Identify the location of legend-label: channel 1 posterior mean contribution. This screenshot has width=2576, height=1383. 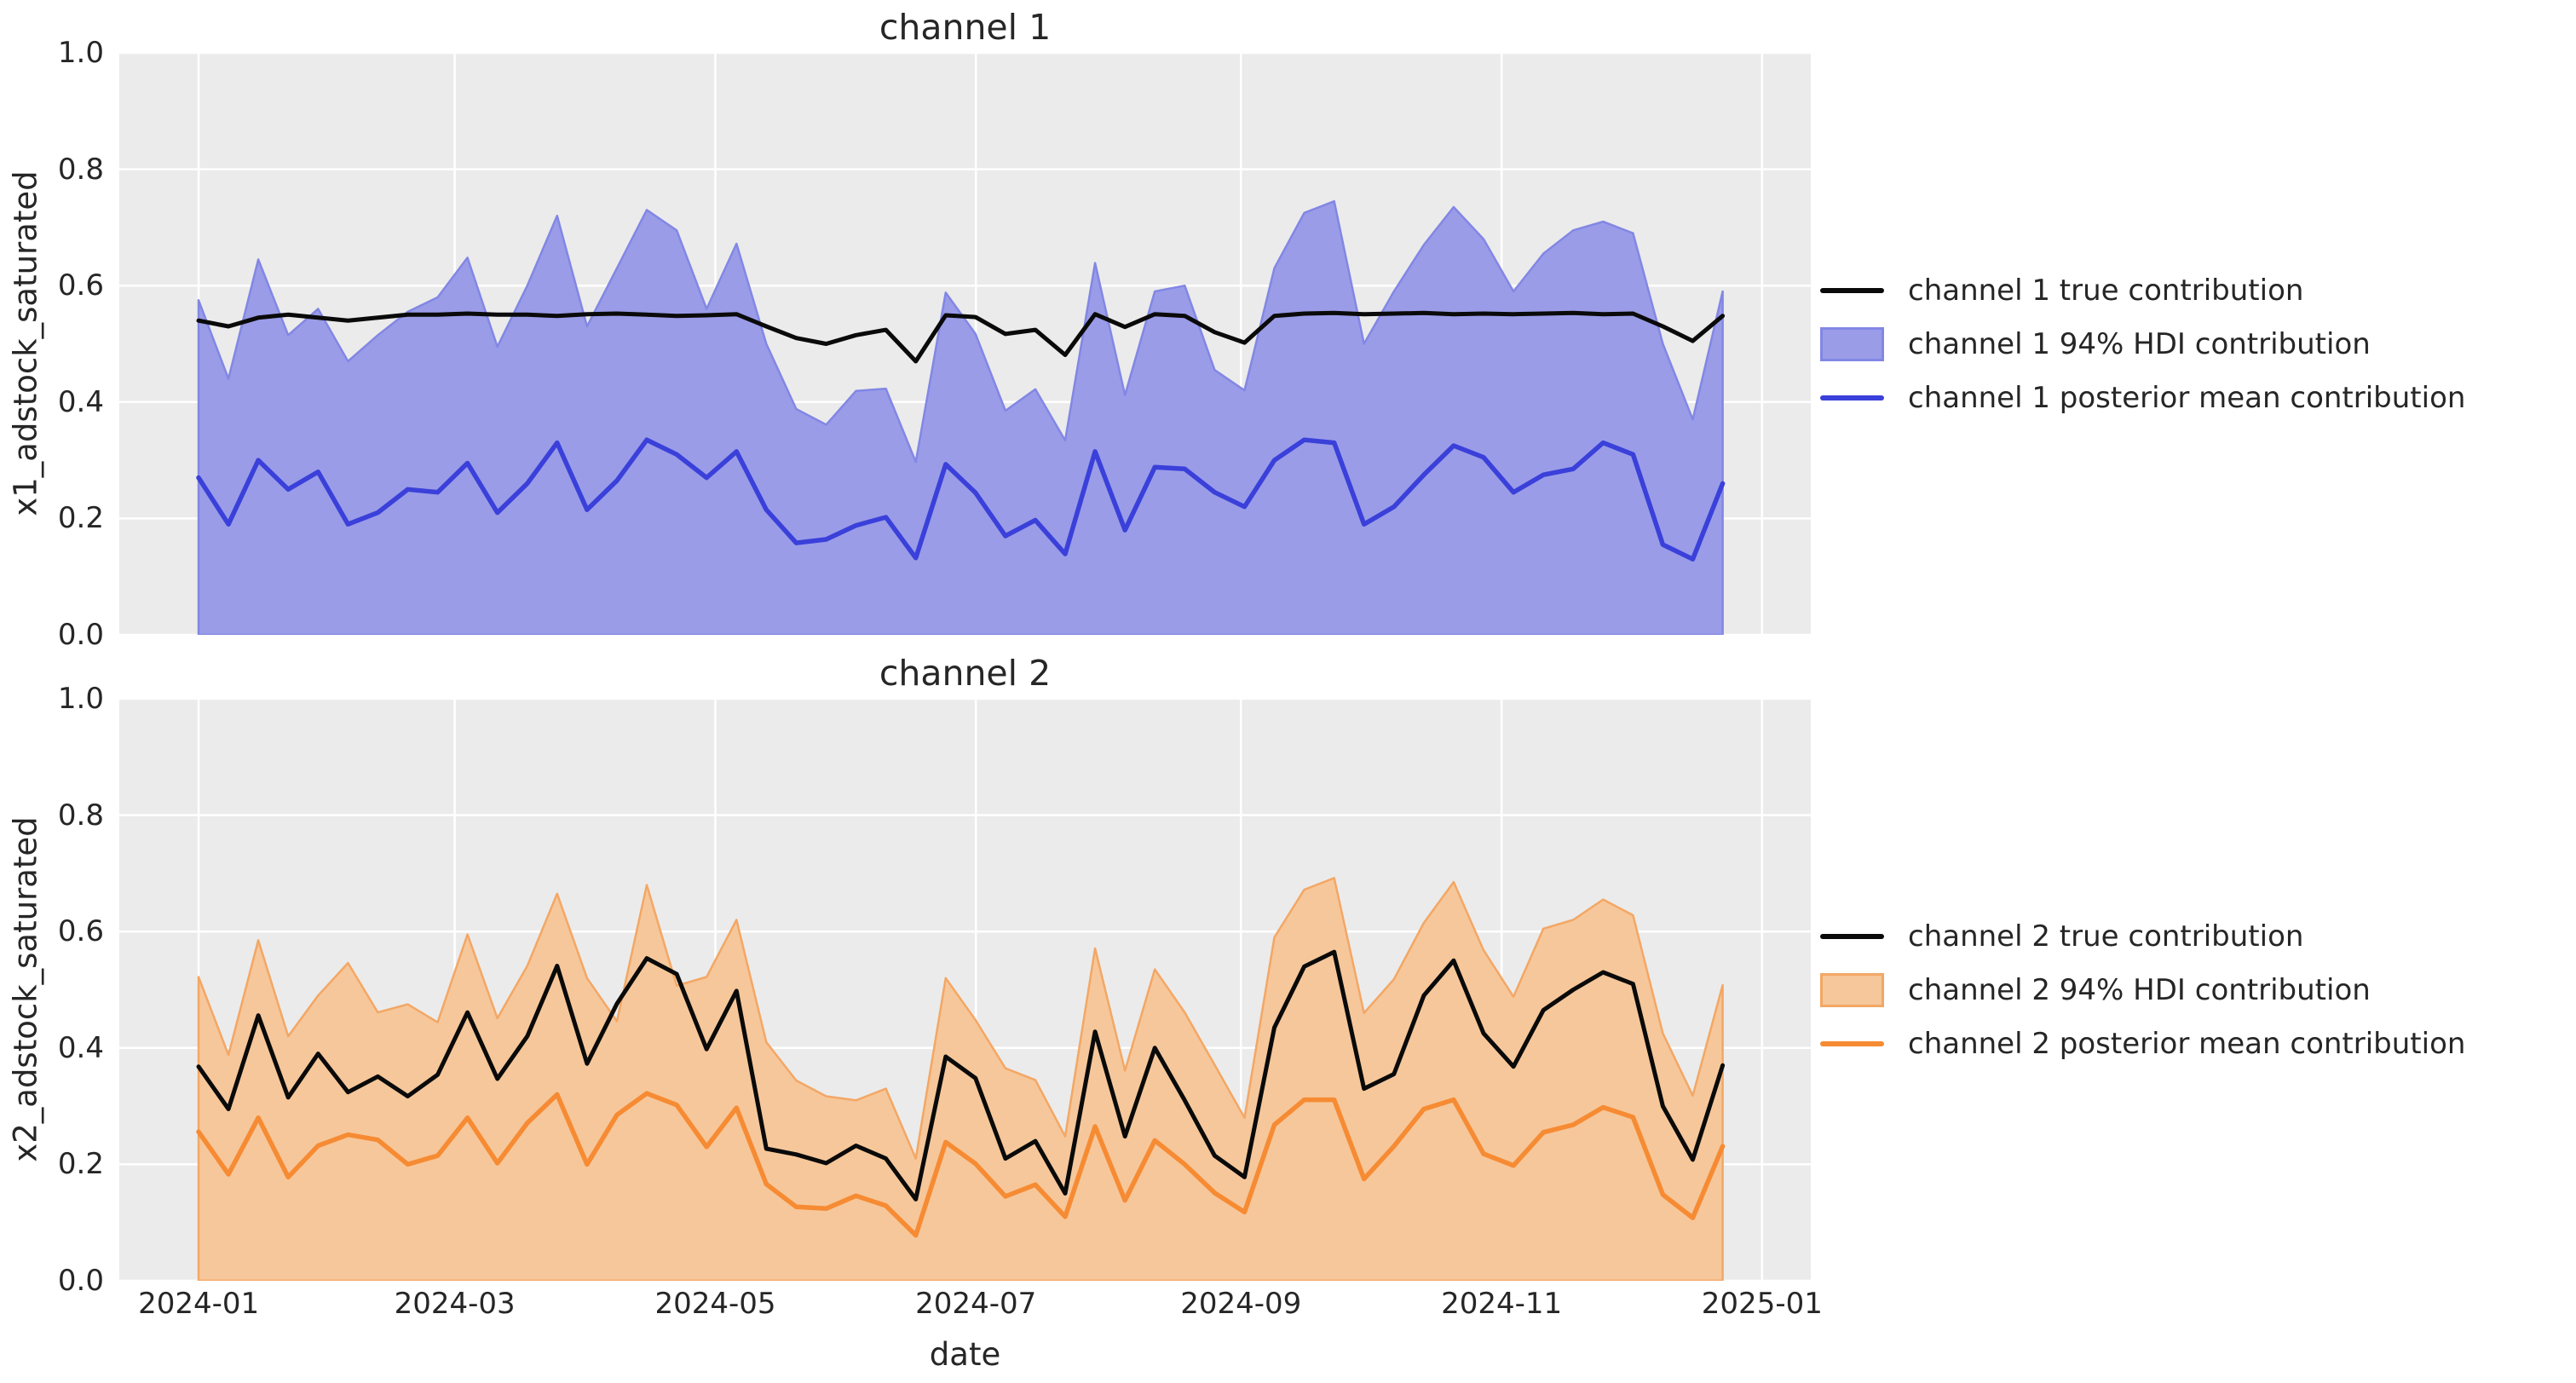
(2187, 397).